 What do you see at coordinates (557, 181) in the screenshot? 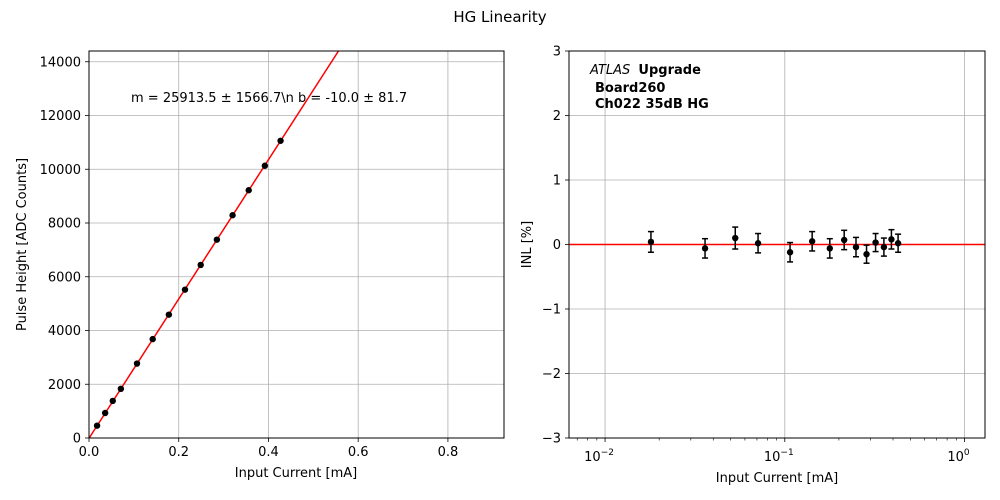
I see `right-y-tick-label: 1` at bounding box center [557, 181].